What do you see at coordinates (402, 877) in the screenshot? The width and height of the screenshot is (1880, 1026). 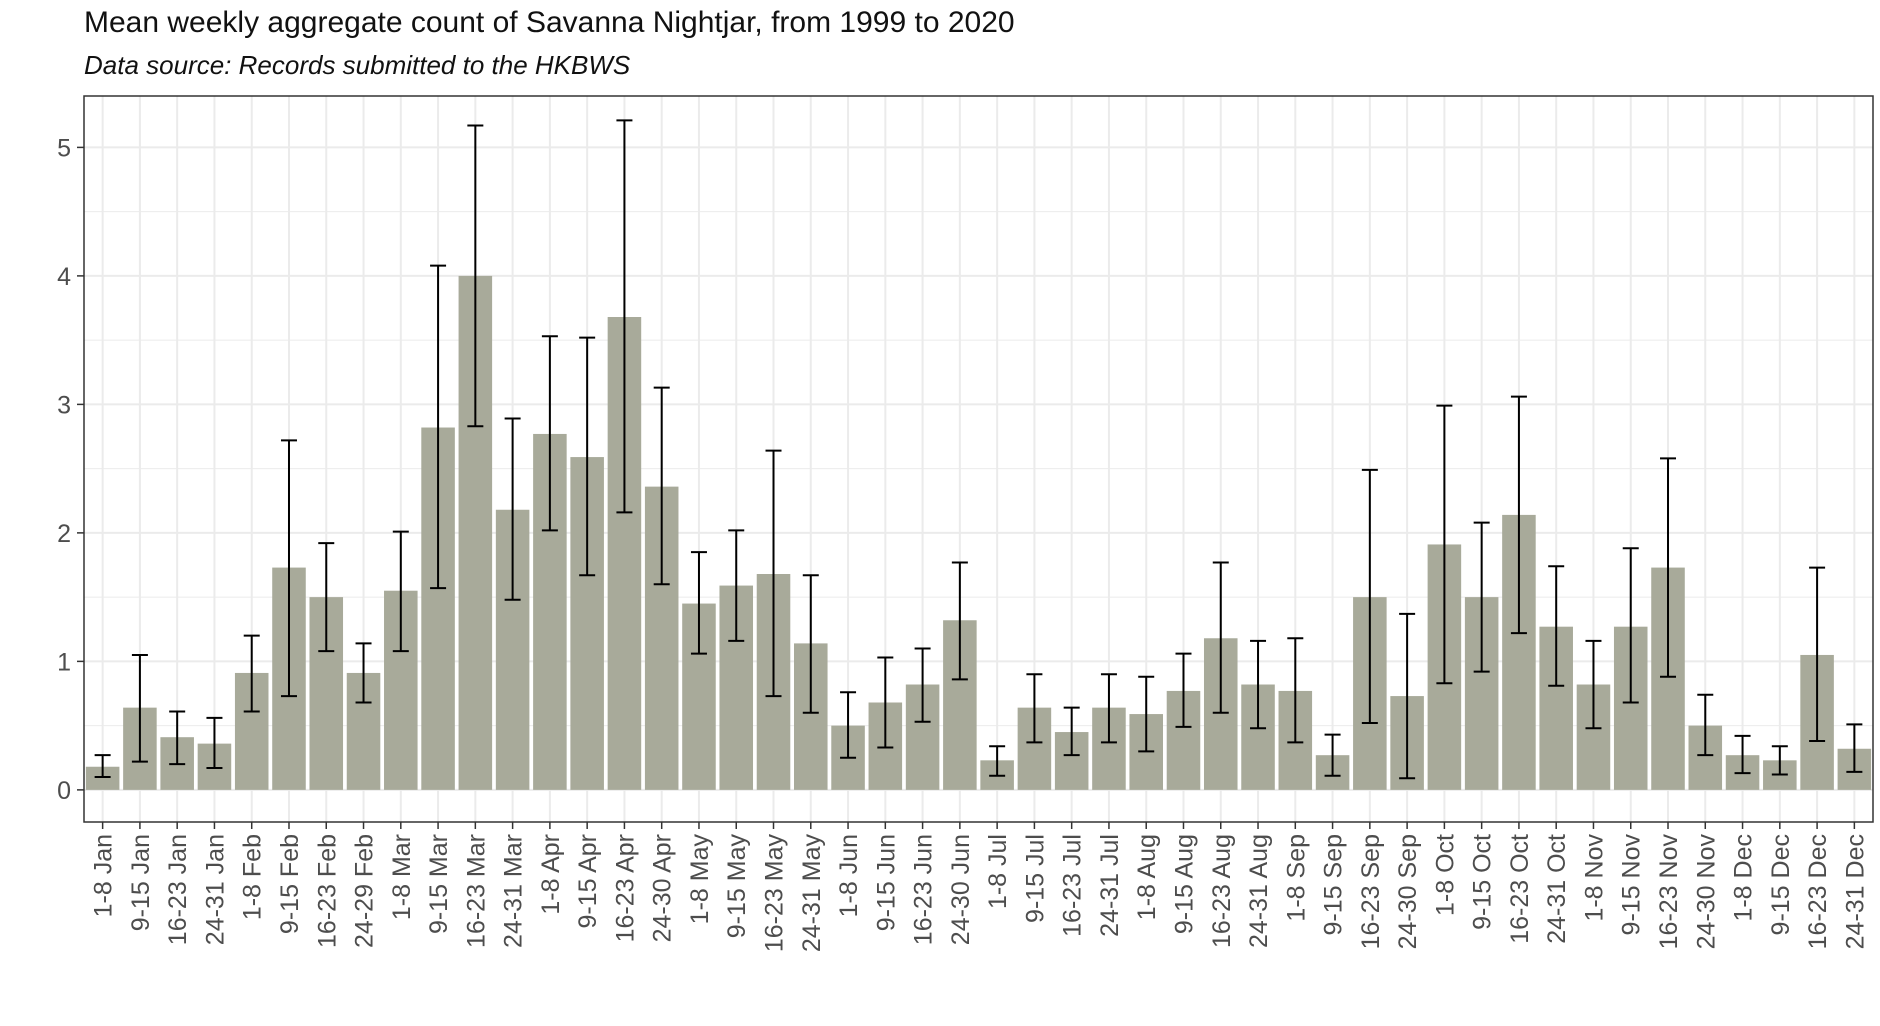 I see `x-tick-label: 1-8 Mar` at bounding box center [402, 877].